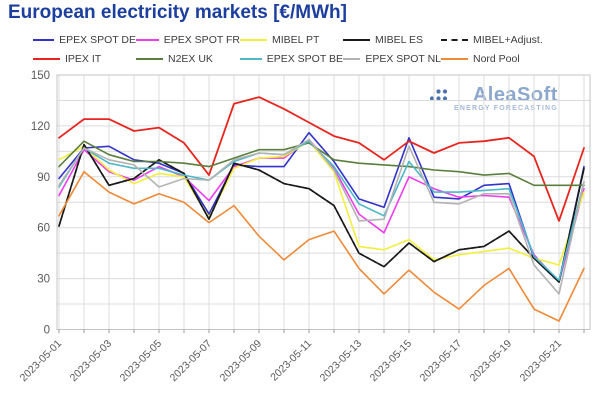 This screenshot has width=600, height=417. What do you see at coordinates (291, 361) in the screenshot?
I see `x-tick-label: 2023-05-11` at bounding box center [291, 361].